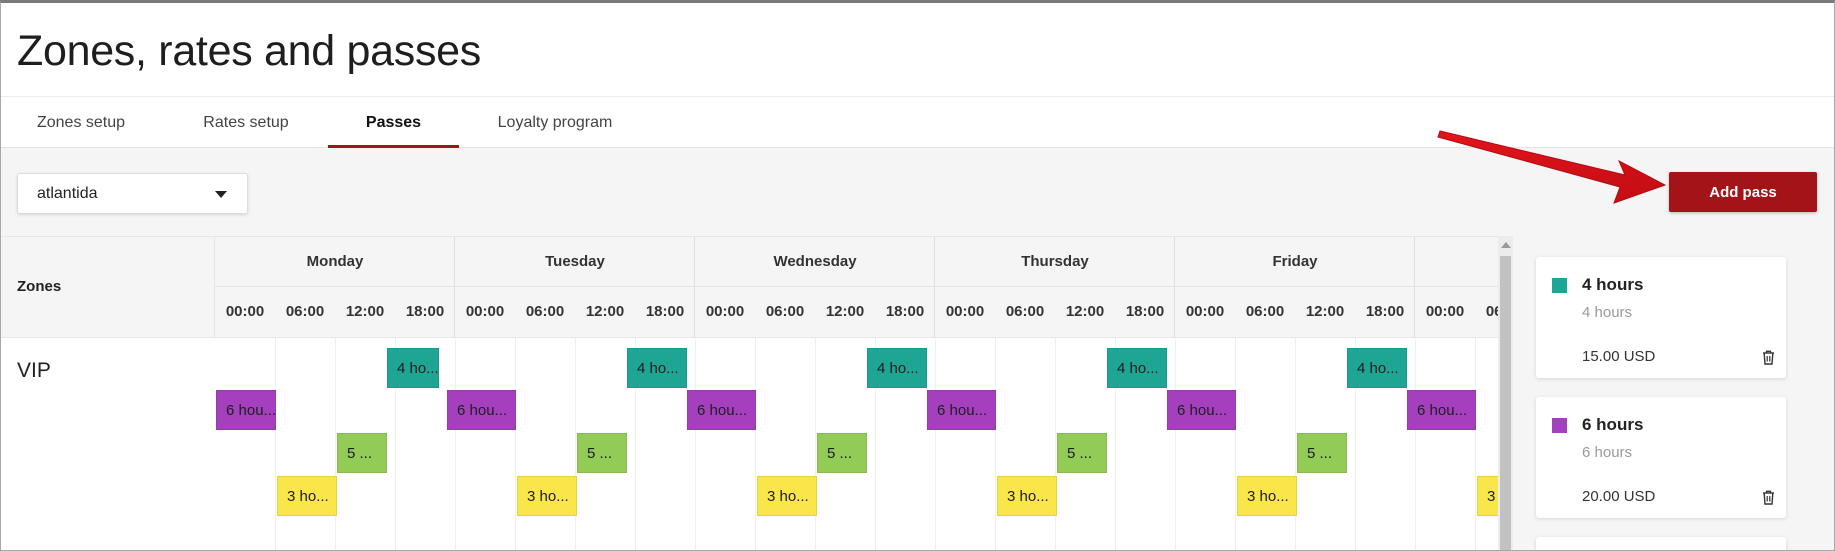 This screenshot has width=1835, height=551. Describe the element at coordinates (1552, 167) in the screenshot. I see `arrow-icon` at that location.